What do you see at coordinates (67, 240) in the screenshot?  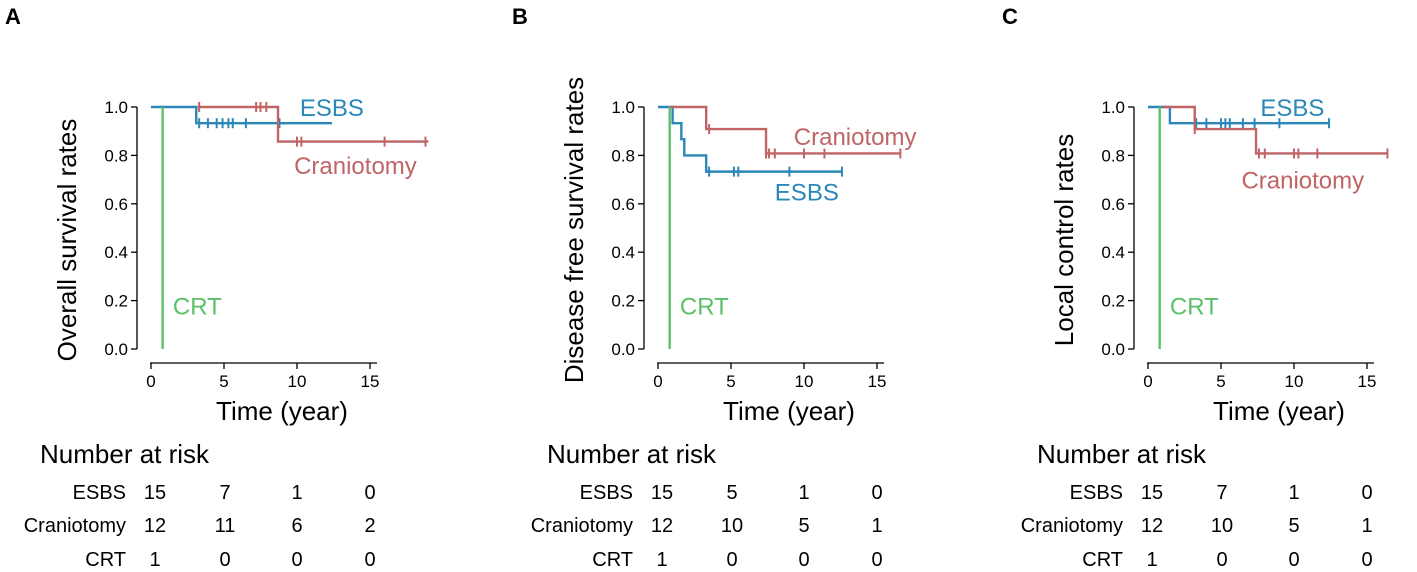 I see `y-axis-title: Overall survival rates` at bounding box center [67, 240].